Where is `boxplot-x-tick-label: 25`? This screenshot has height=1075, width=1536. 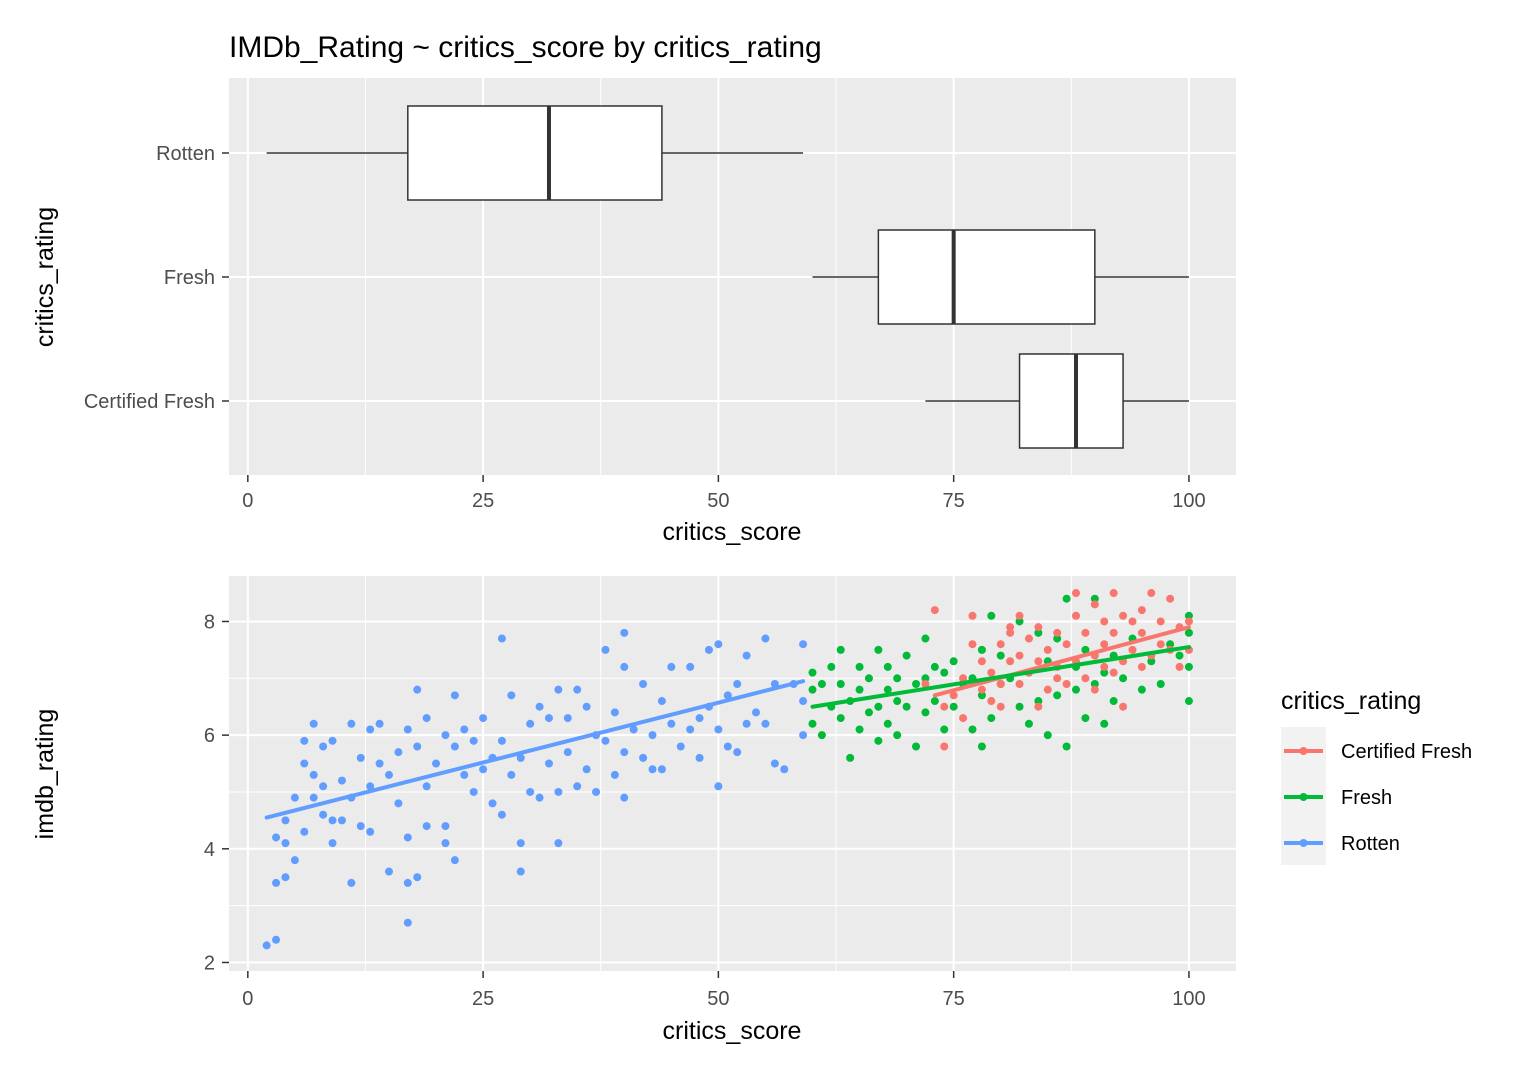
boxplot-x-tick-label: 25 is located at coordinates (483, 501).